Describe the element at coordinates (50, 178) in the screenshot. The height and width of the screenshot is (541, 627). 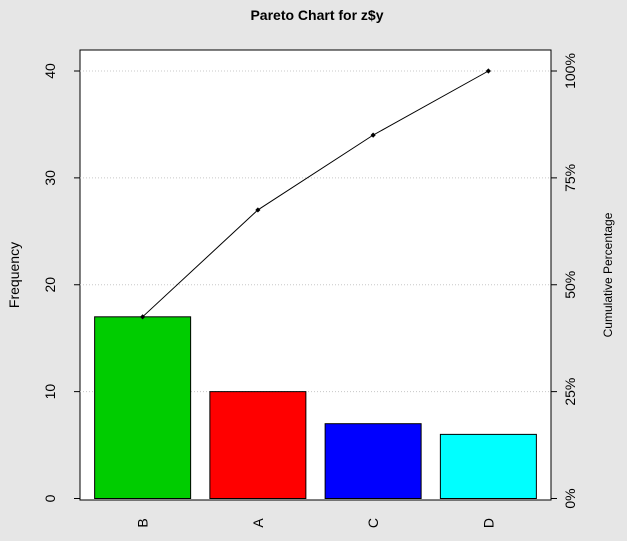
I see `y-tick-label: 30` at that location.